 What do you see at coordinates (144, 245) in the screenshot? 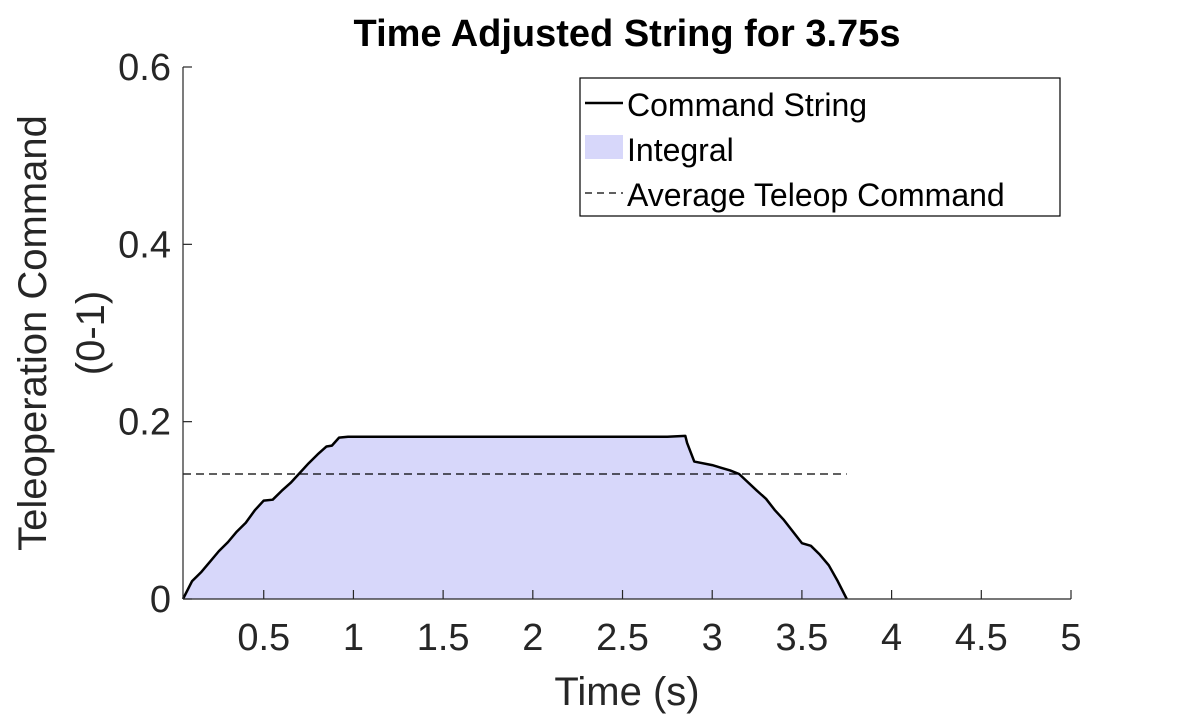
I see `y-tick-label: 0.4` at bounding box center [144, 245].